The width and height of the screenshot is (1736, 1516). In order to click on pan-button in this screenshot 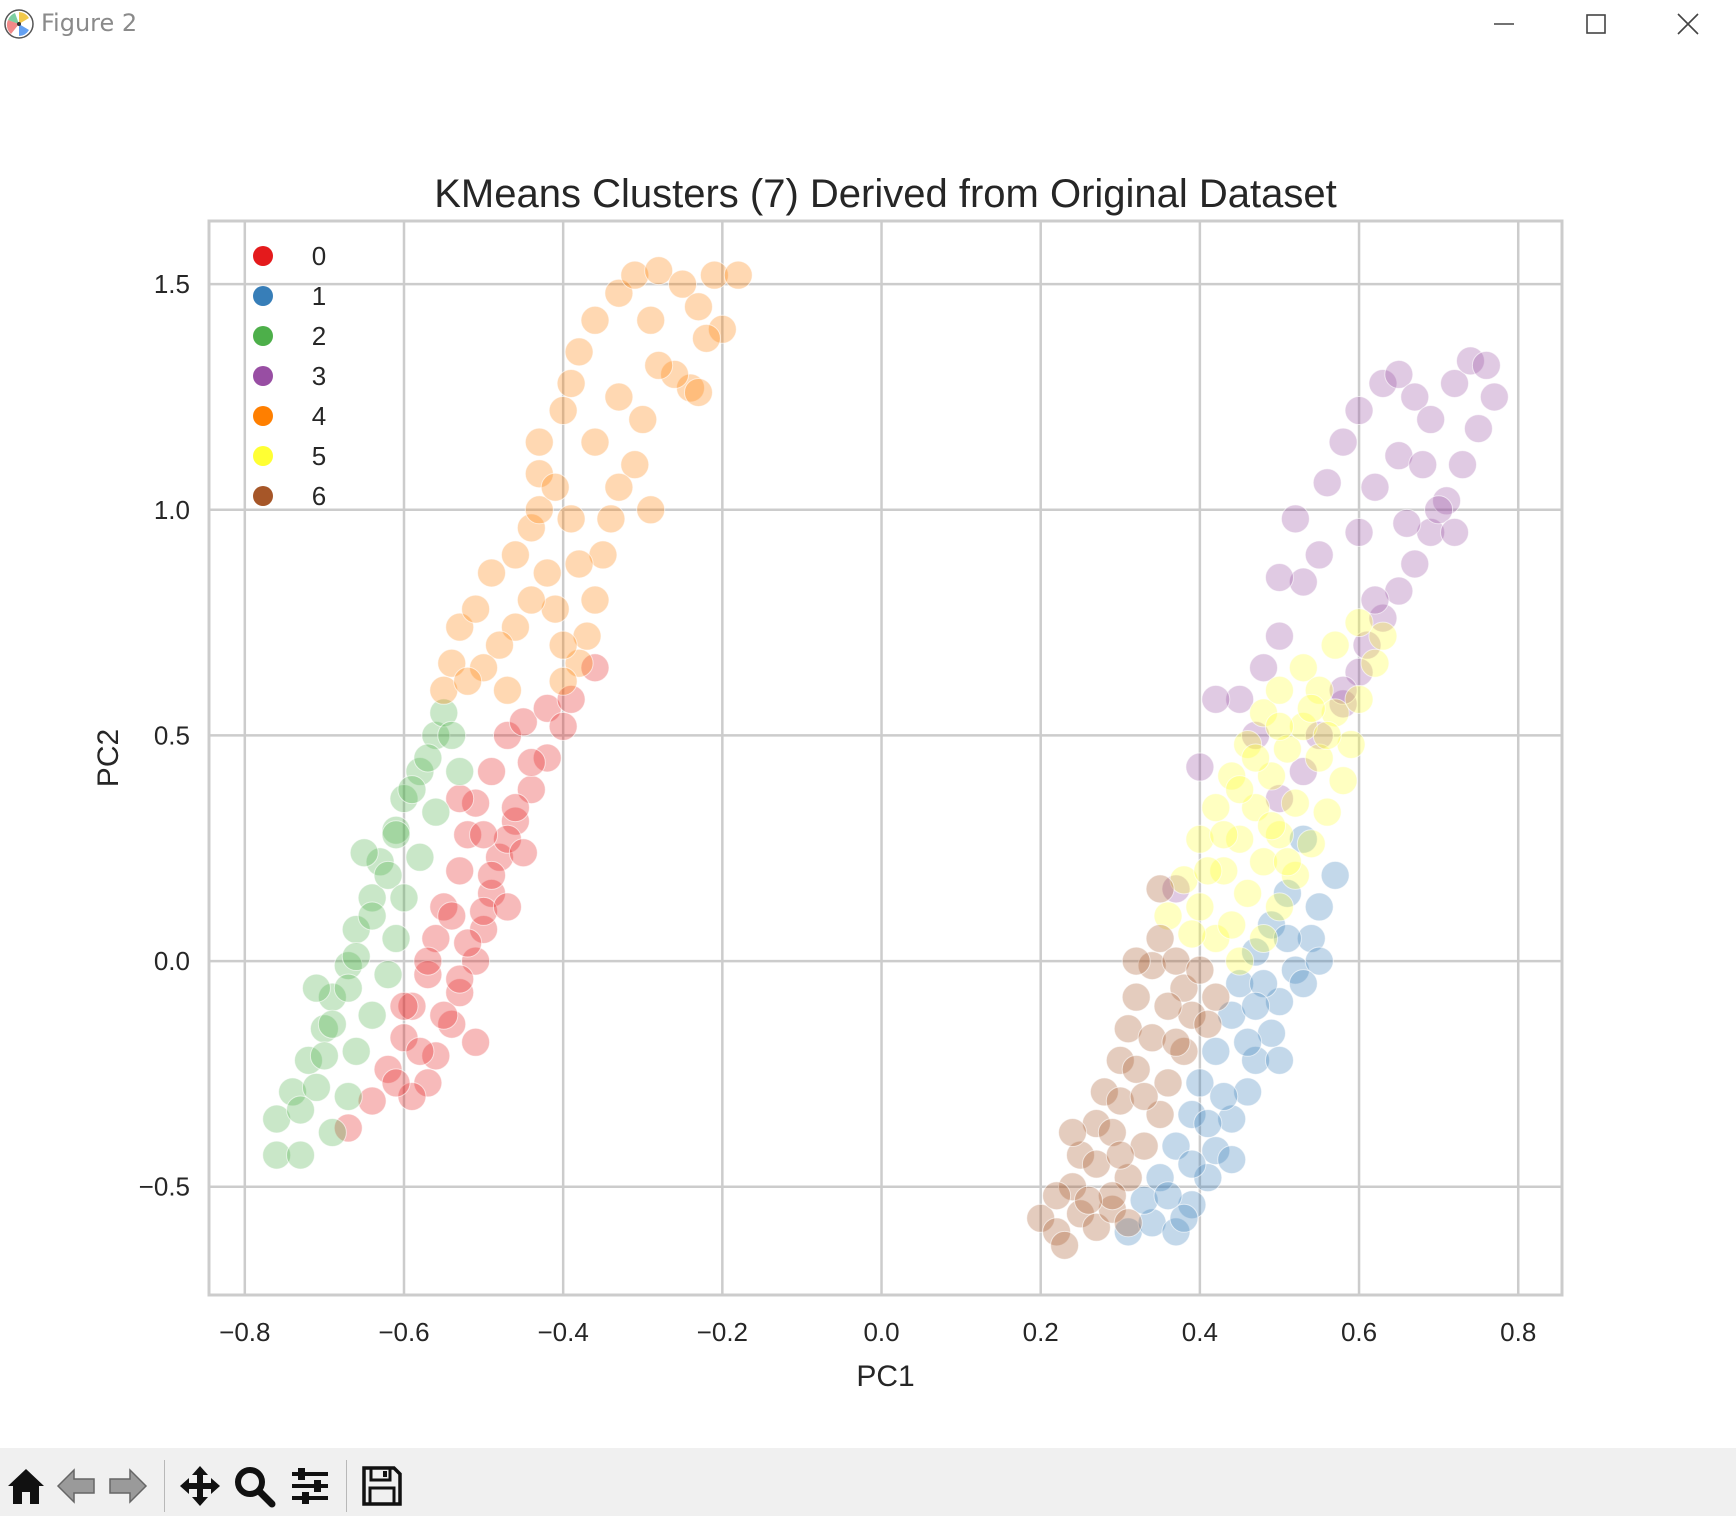, I will do `click(200, 1486)`.